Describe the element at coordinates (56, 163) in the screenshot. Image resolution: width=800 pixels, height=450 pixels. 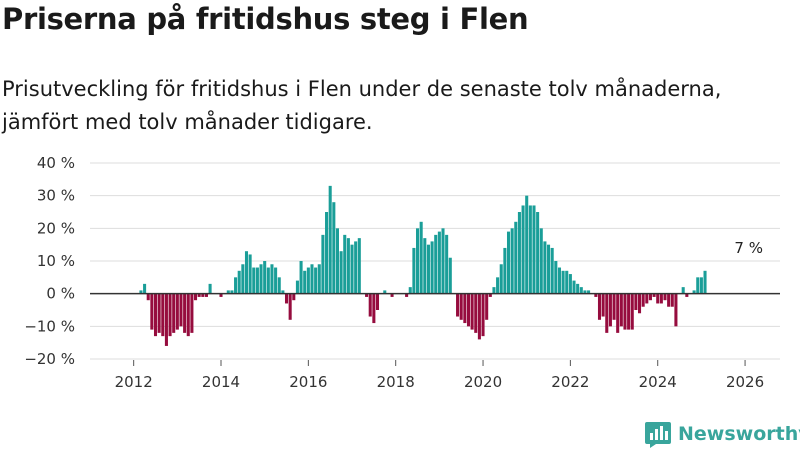
I see `y-tick-label: 40 %` at that location.